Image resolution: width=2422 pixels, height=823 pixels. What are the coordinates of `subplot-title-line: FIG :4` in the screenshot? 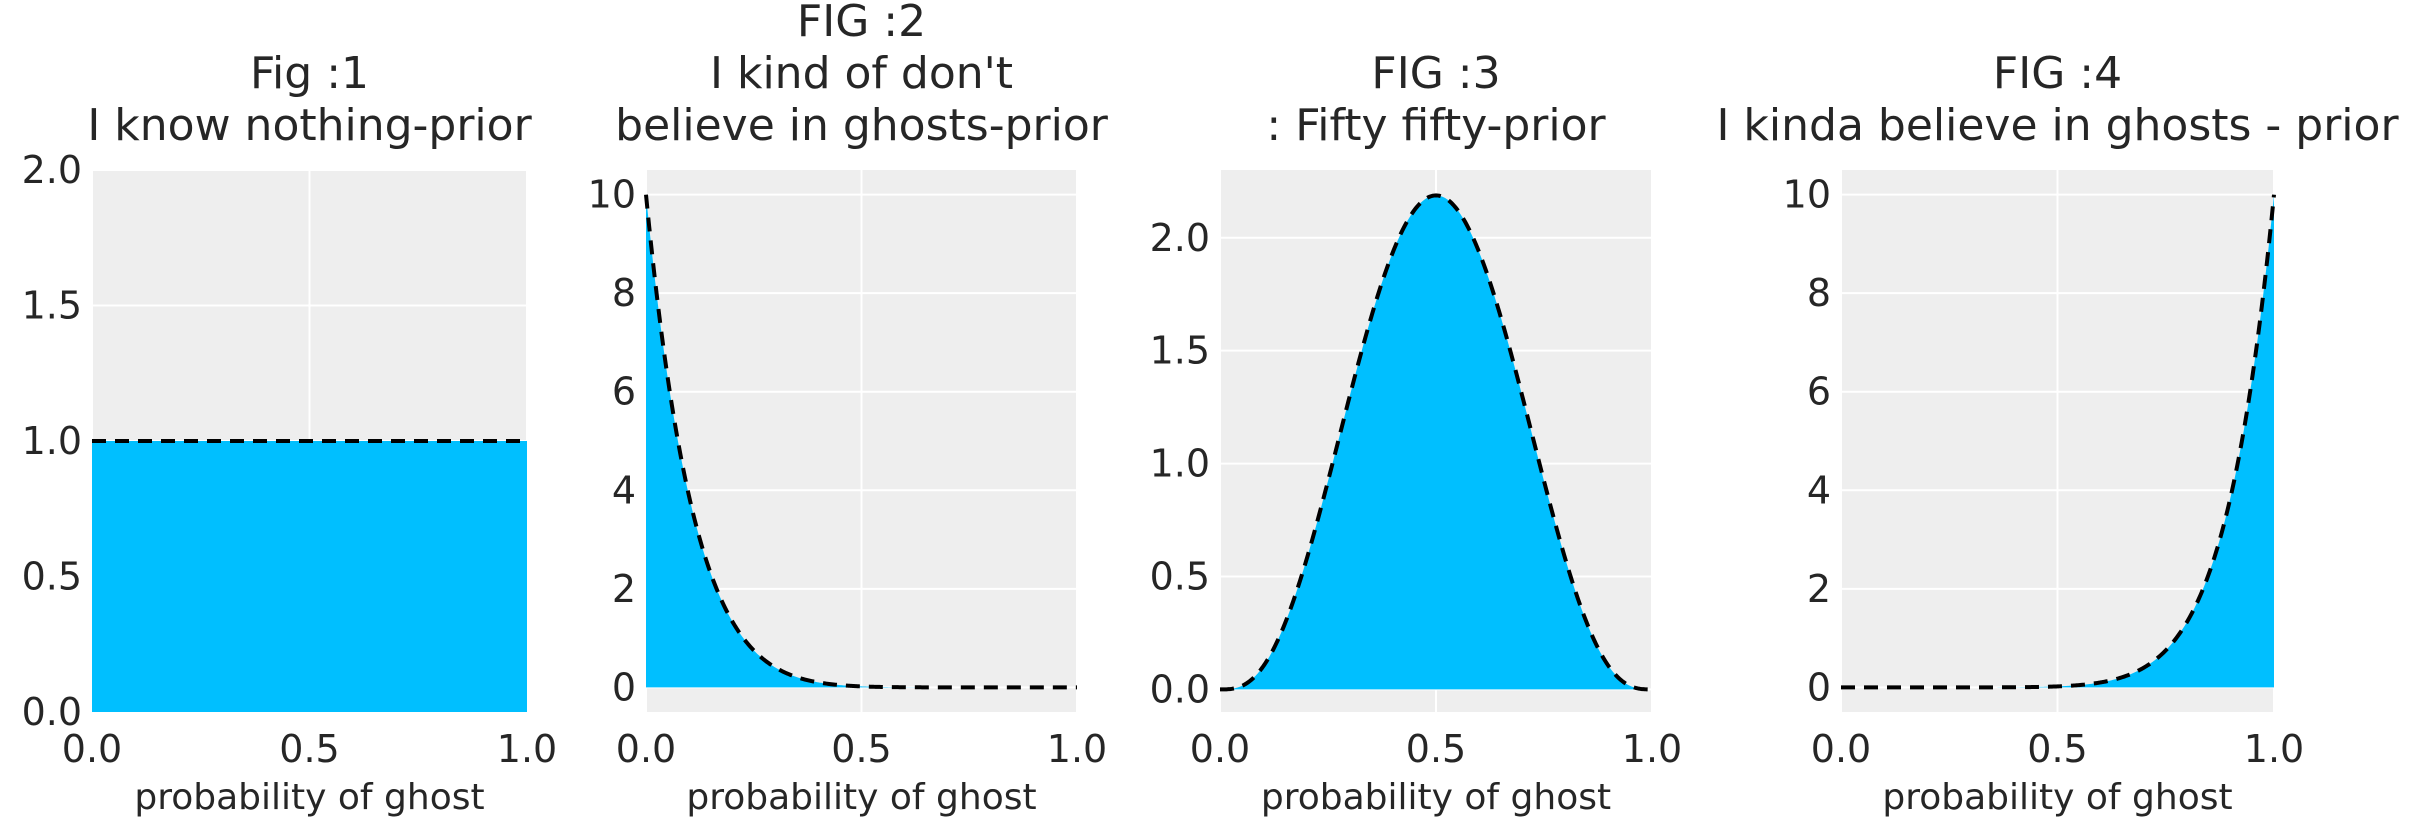 It's located at (2057, 73).